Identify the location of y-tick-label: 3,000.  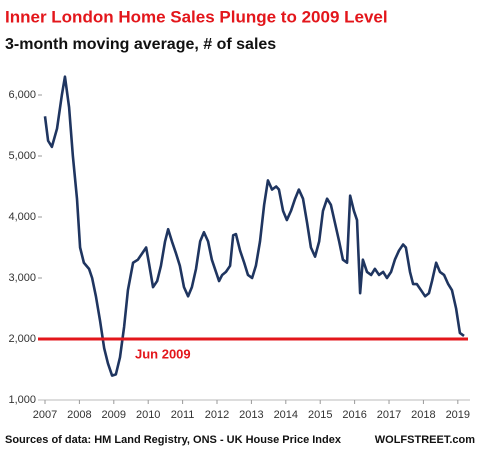
(22, 278).